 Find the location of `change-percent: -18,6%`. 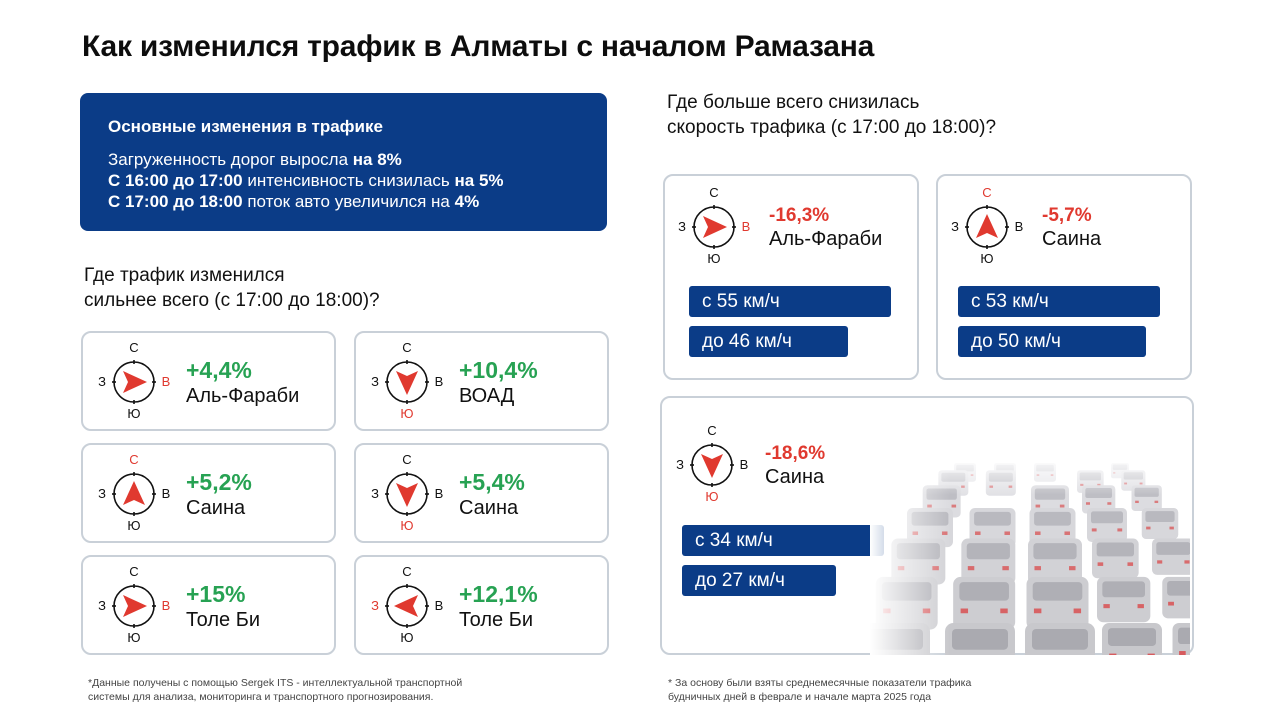

change-percent: -18,6% is located at coordinates (795, 453).